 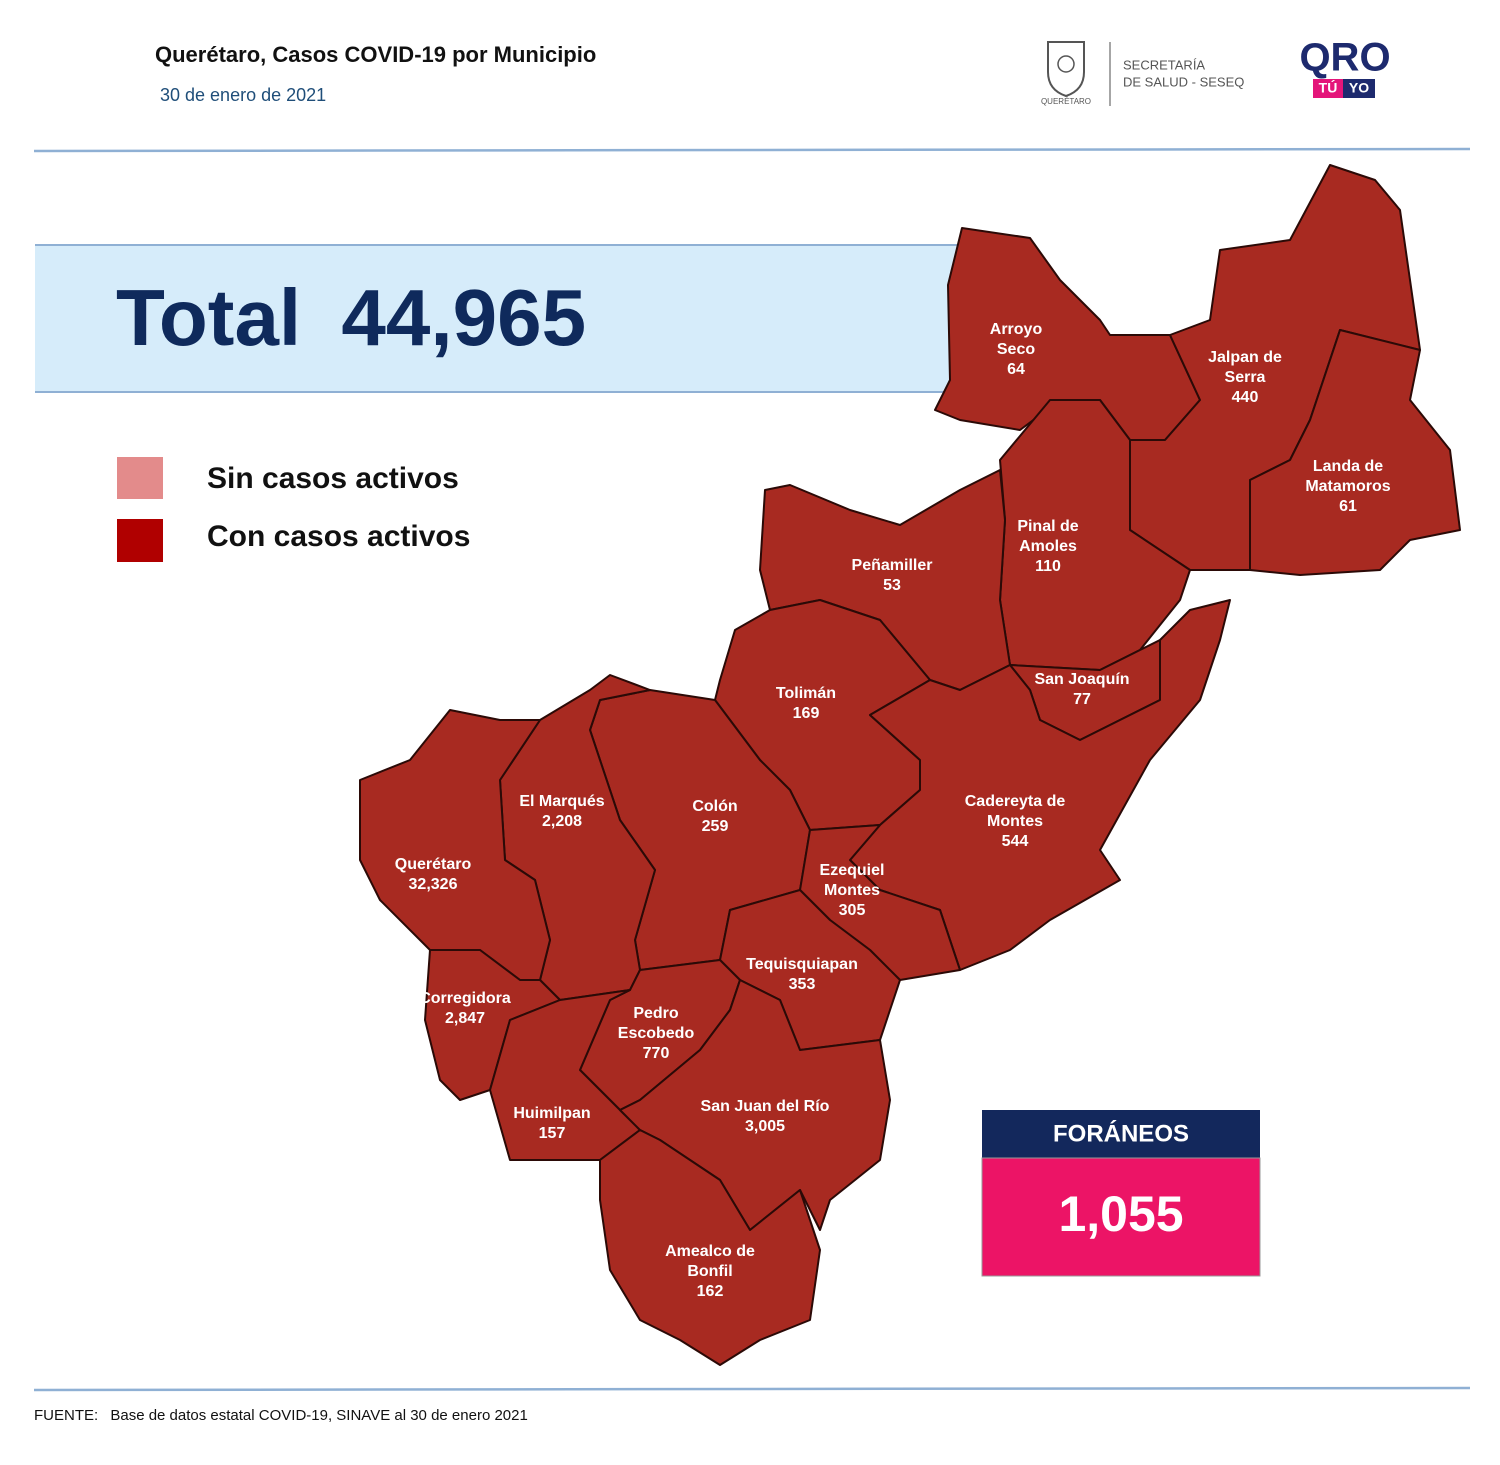 I want to click on case-count: 77, so click(x=1082, y=699).